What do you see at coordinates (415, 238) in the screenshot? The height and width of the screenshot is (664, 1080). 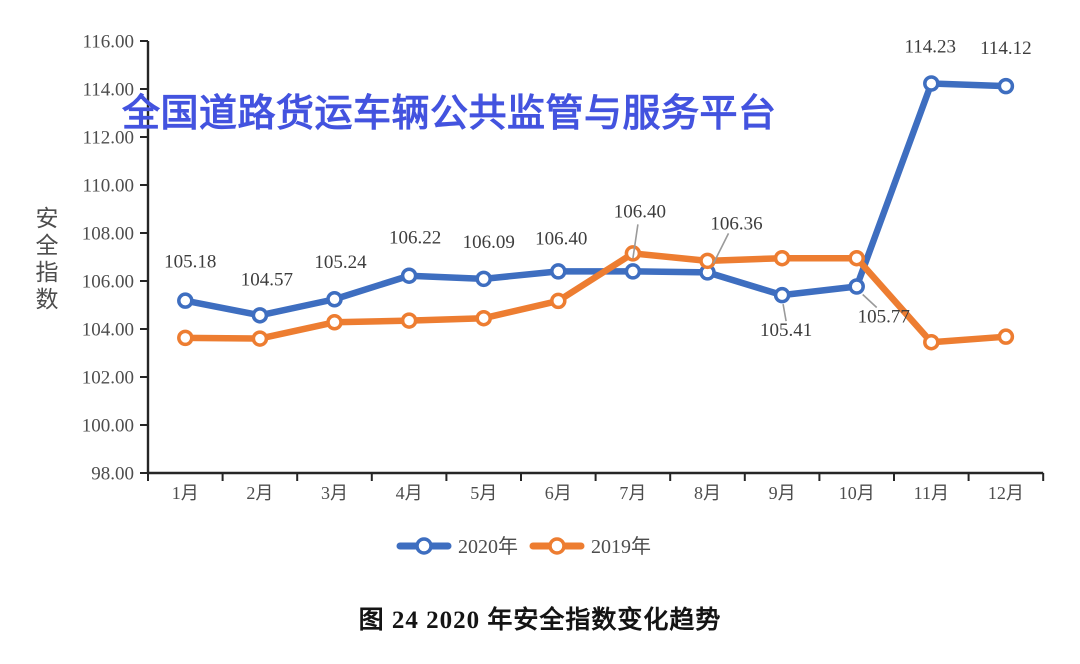 I see `data-label: 106.22` at bounding box center [415, 238].